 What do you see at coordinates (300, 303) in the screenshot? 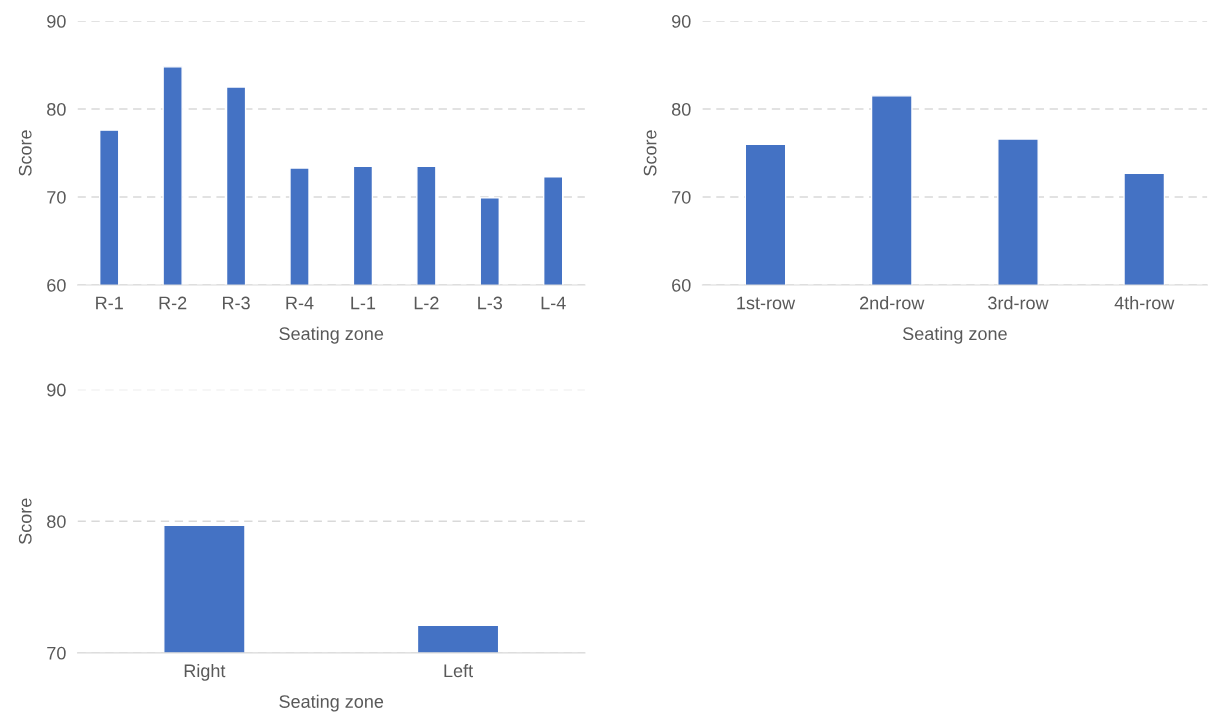
I see `x-tick-label: R-4` at bounding box center [300, 303].